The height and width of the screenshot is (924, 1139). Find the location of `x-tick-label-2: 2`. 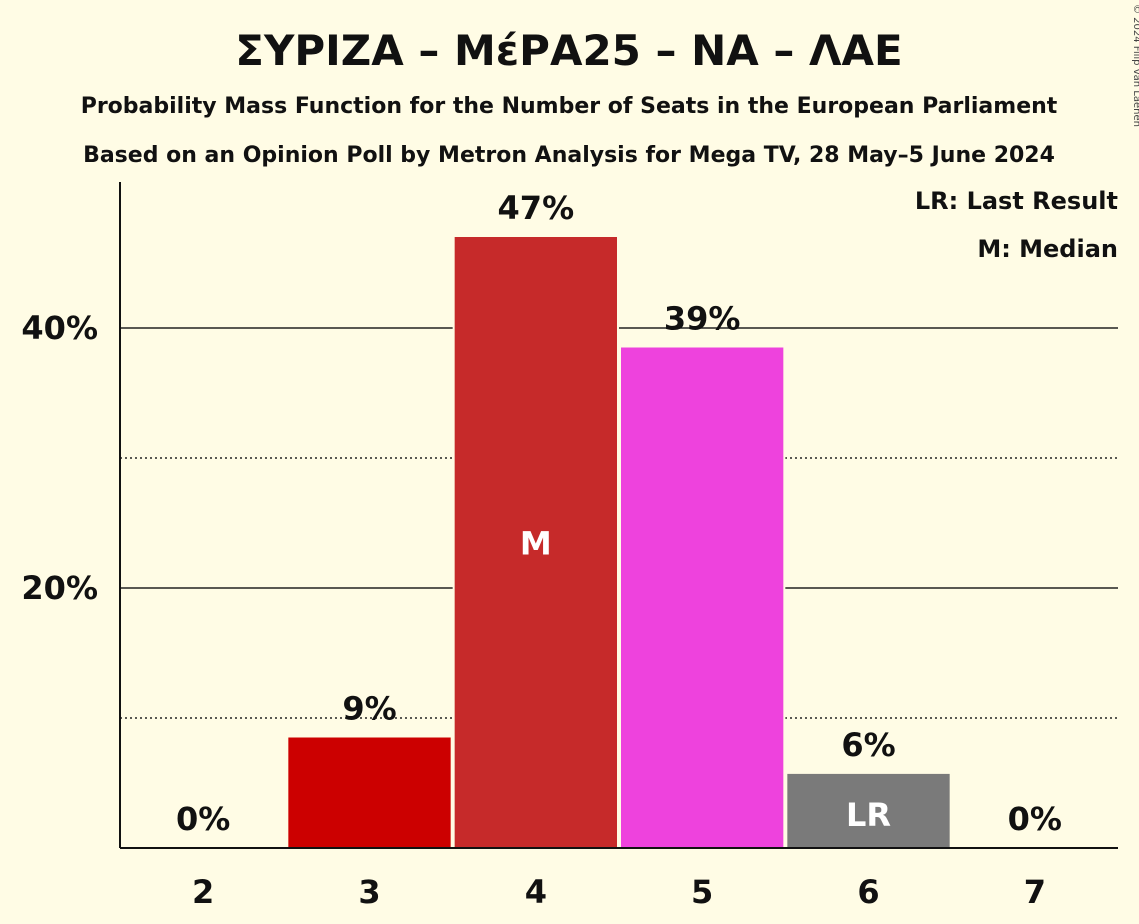

x-tick-label-2: 2 is located at coordinates (203, 892).